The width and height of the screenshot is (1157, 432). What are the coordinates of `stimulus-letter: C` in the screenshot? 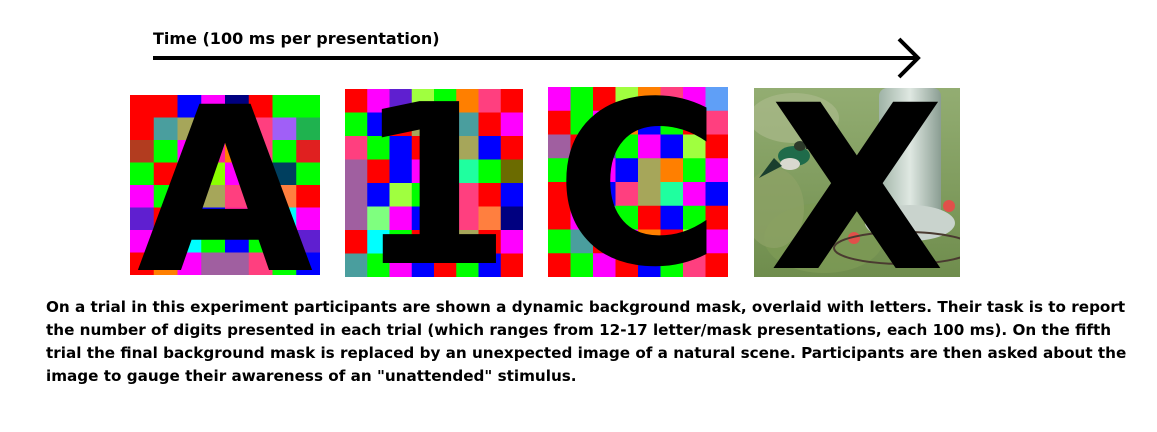 It's located at (638, 182).